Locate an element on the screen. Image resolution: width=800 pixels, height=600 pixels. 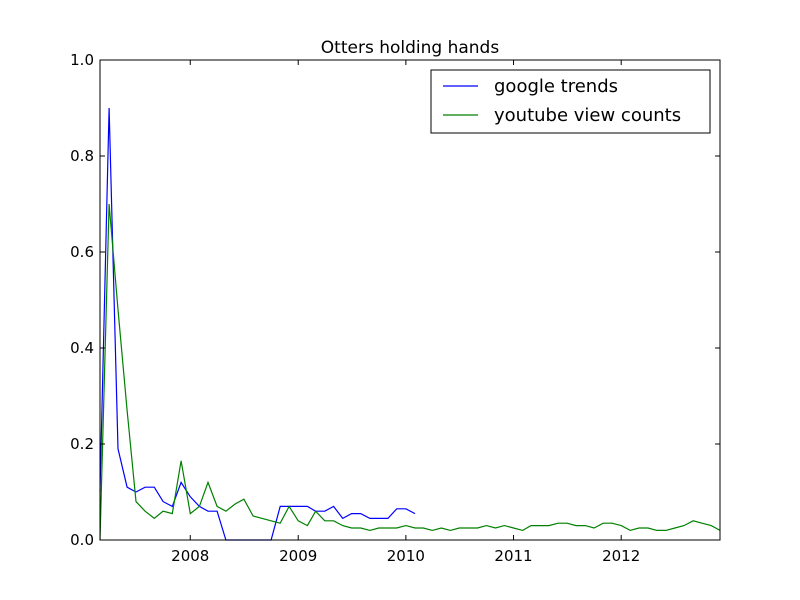
legend-label-youtube-view-counts: youtube view counts is located at coordinates (587, 115).